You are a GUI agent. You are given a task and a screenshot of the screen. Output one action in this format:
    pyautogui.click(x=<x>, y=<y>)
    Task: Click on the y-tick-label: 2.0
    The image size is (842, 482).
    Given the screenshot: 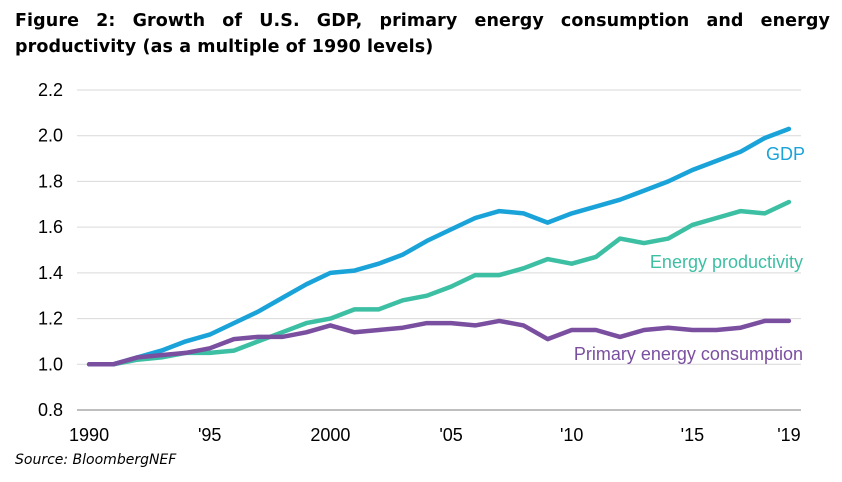 What is the action you would take?
    pyautogui.click(x=50, y=136)
    